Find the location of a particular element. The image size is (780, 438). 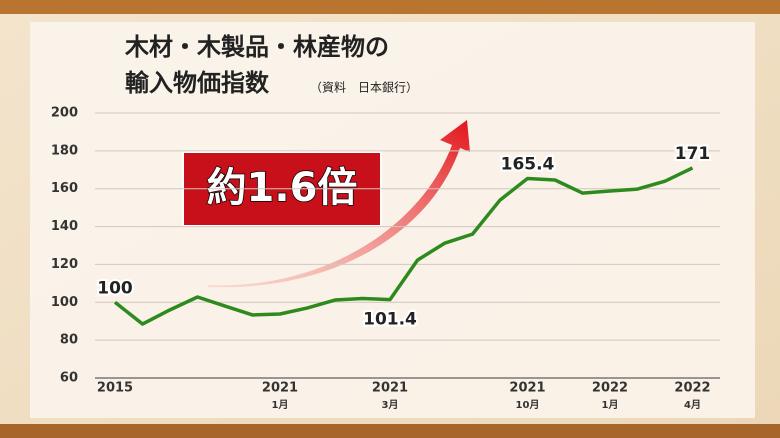

y-tick-label: 200 is located at coordinates (64, 113).